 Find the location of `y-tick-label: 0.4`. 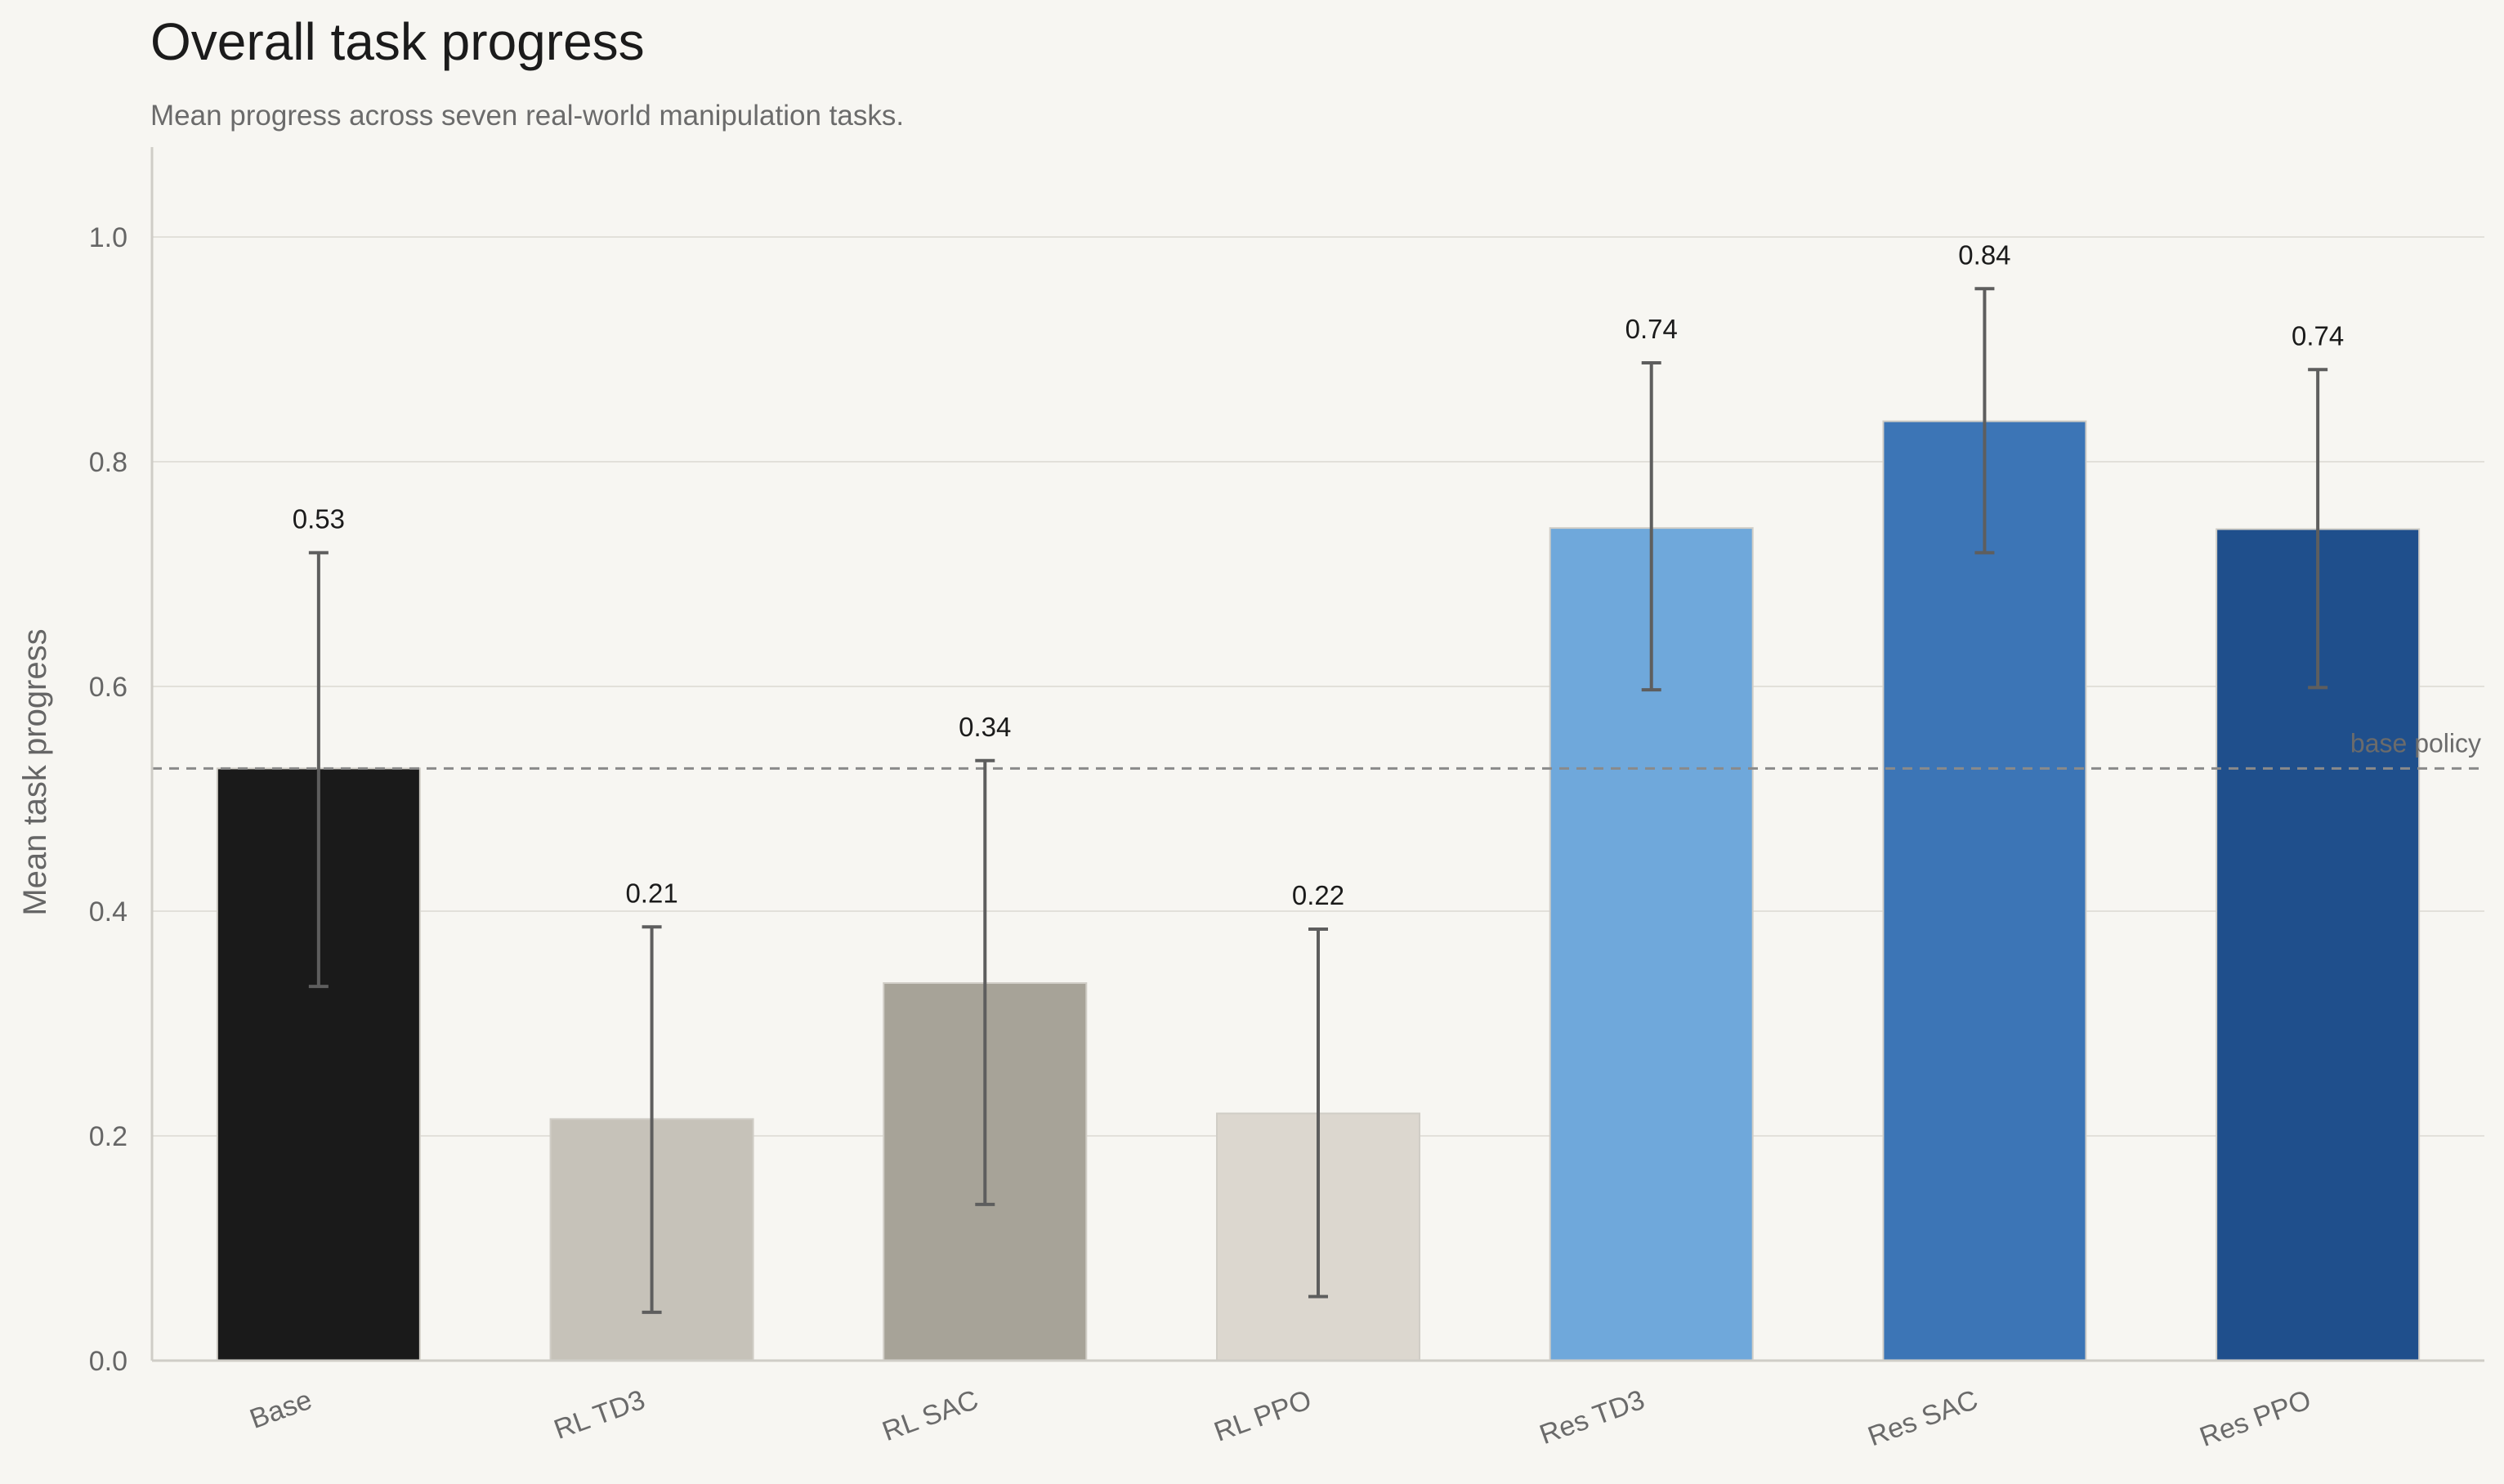

y-tick-label: 0.4 is located at coordinates (108, 912).